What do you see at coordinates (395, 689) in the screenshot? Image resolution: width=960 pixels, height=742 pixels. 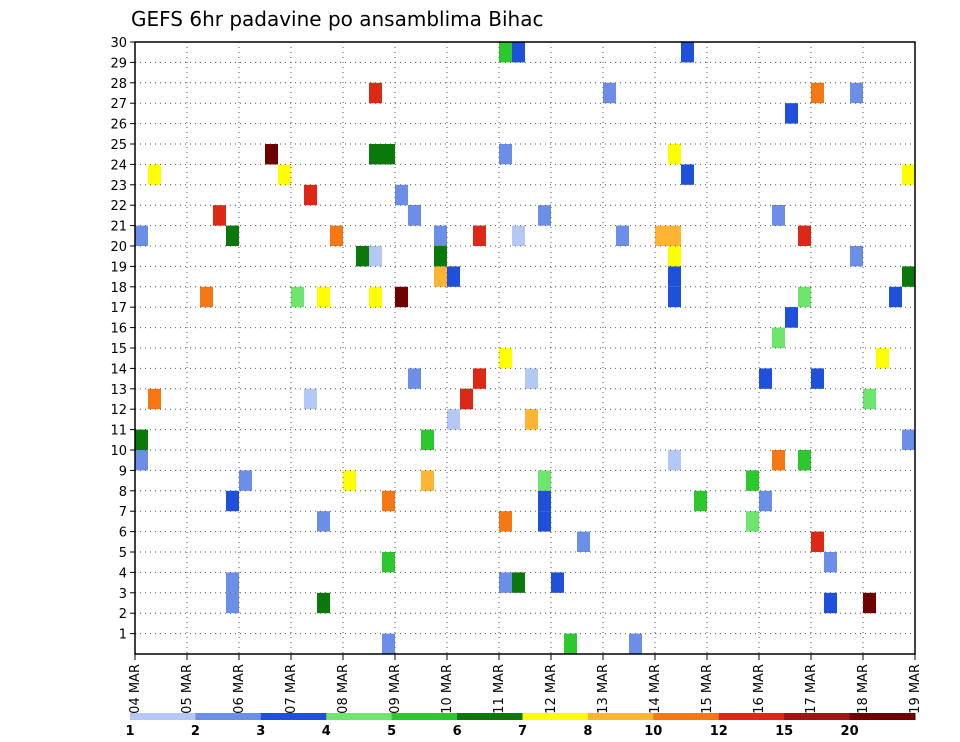 I see `x-tick-label: 09 MAR` at bounding box center [395, 689].